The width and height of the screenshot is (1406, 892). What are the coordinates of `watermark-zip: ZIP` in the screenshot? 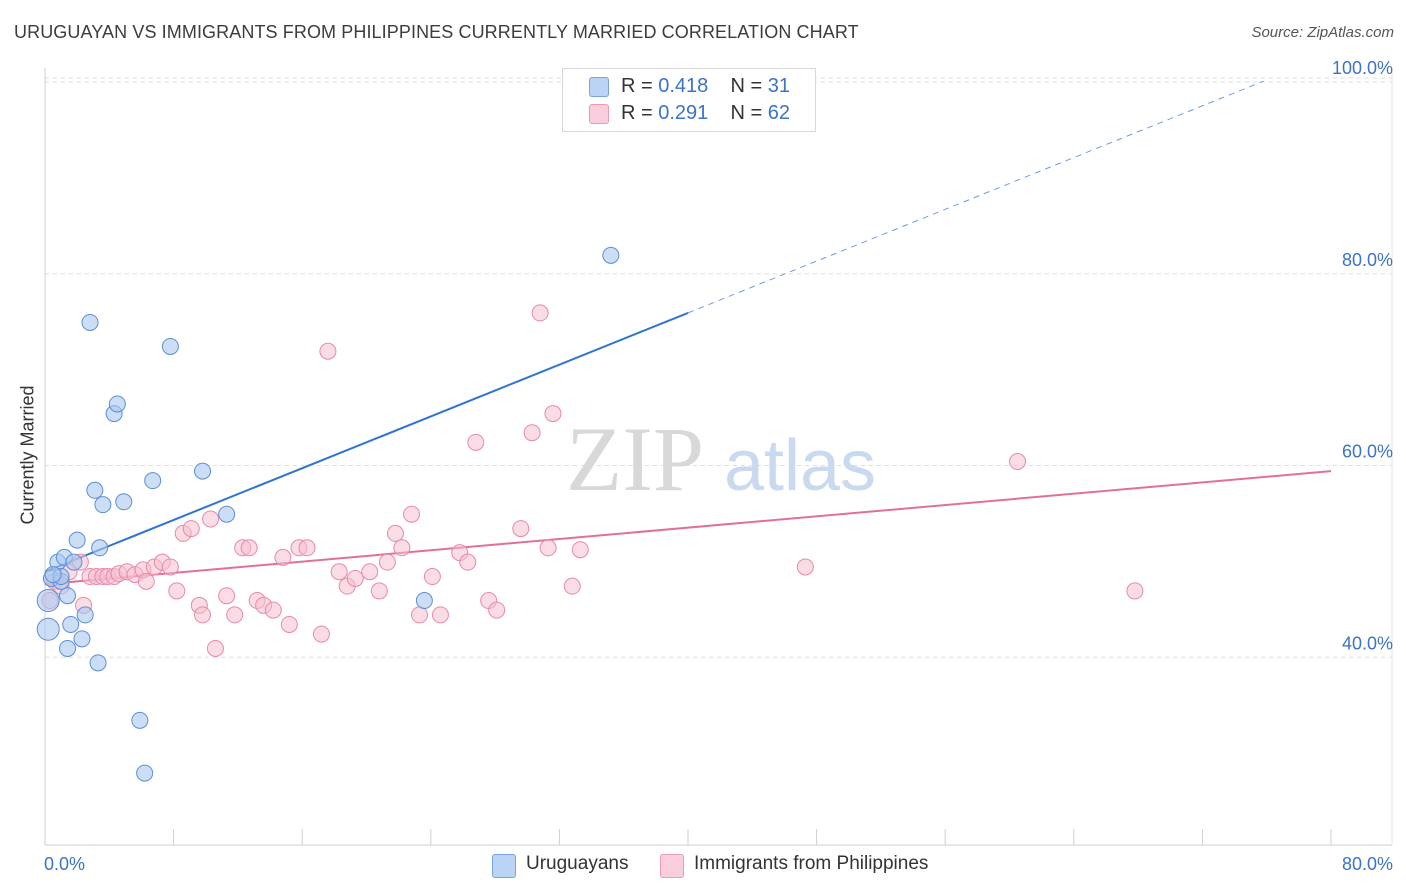 It's located at (635, 459).